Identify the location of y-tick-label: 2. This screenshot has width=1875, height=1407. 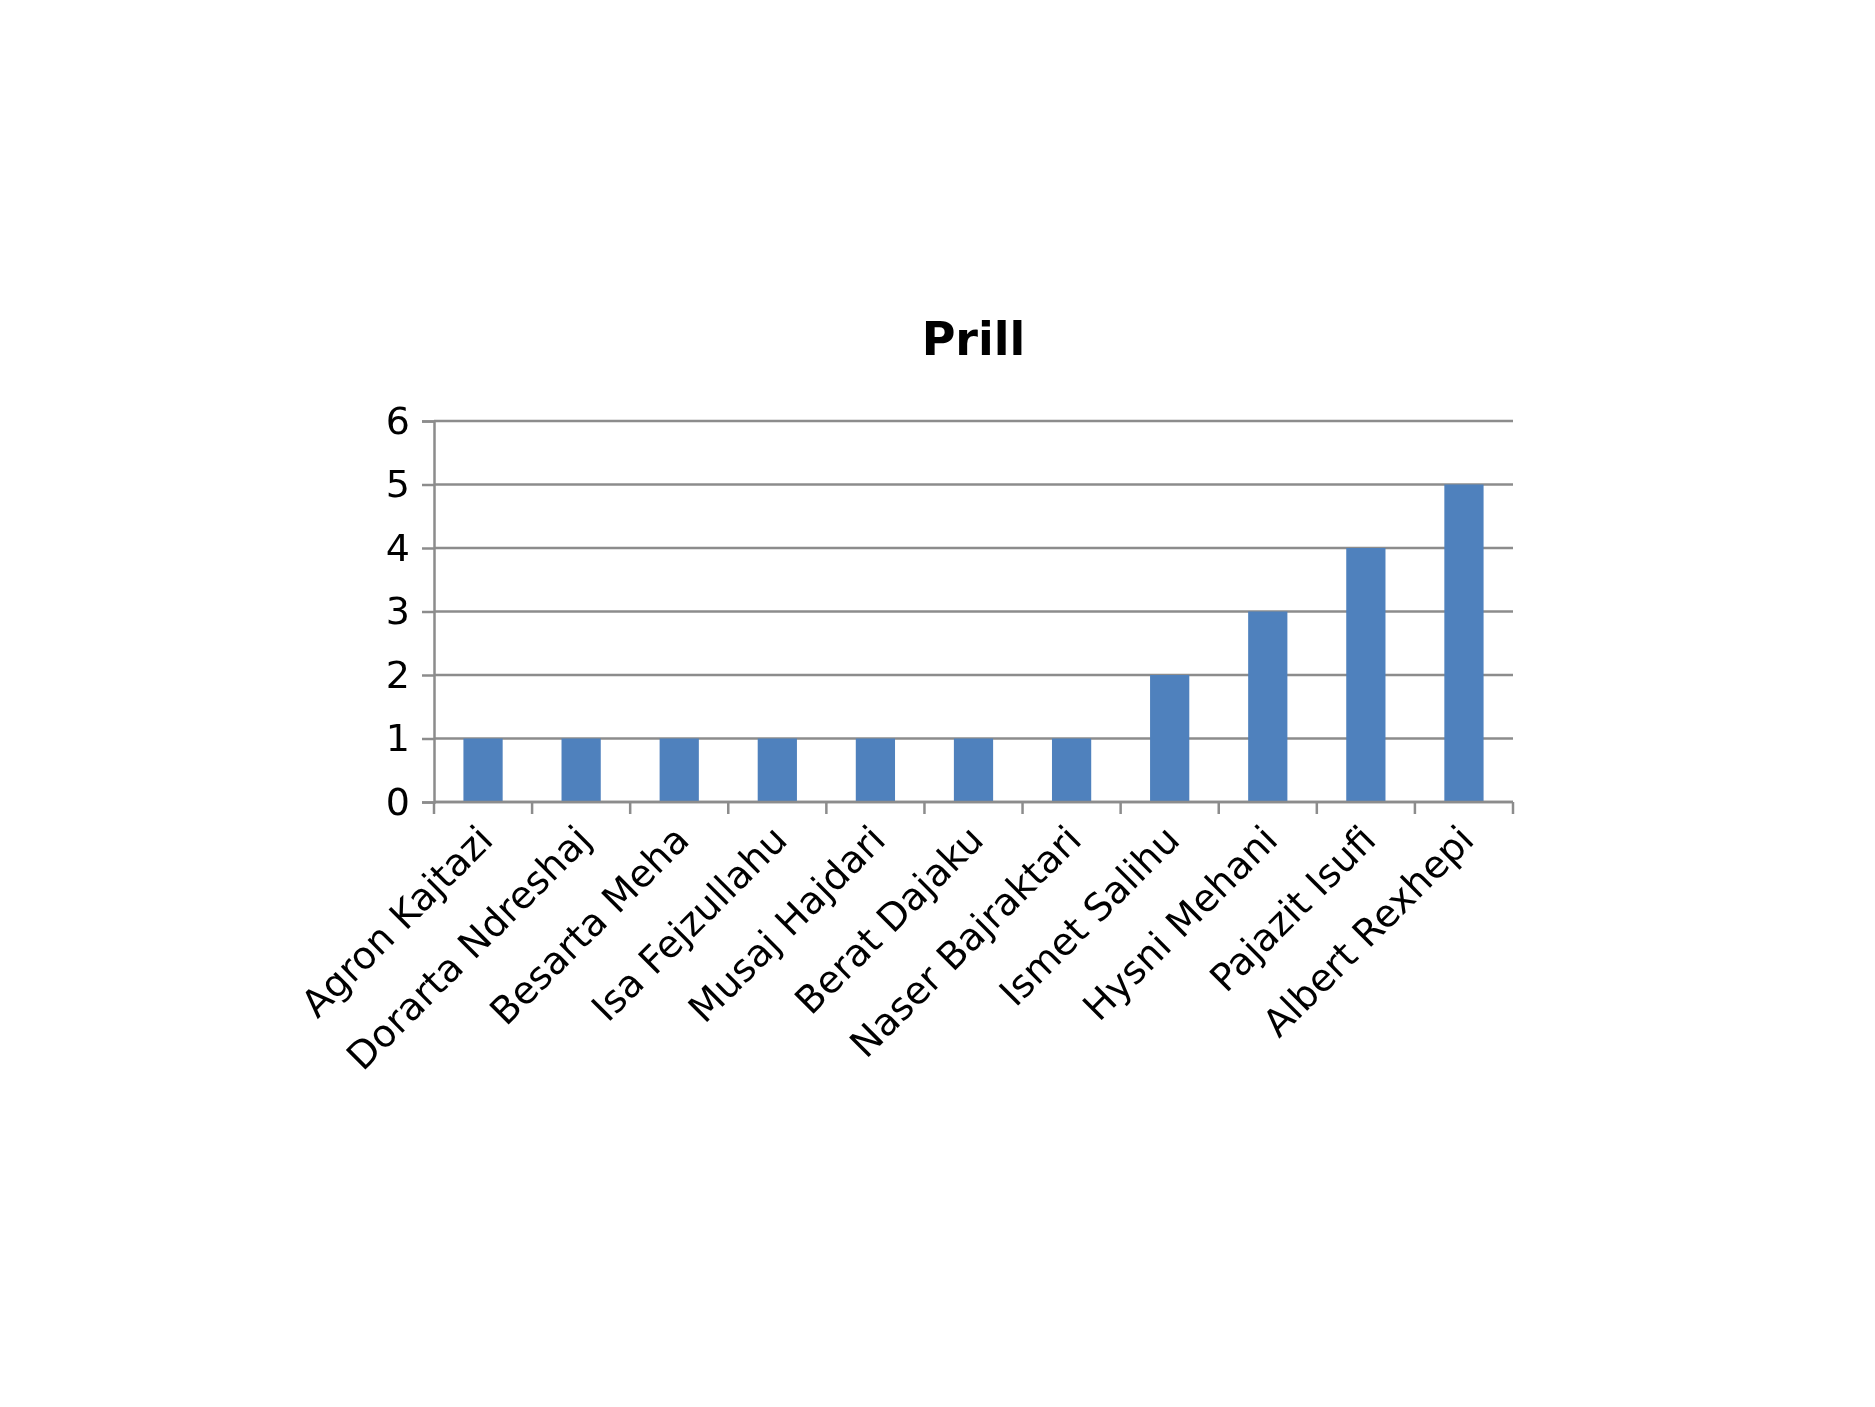
(397, 674).